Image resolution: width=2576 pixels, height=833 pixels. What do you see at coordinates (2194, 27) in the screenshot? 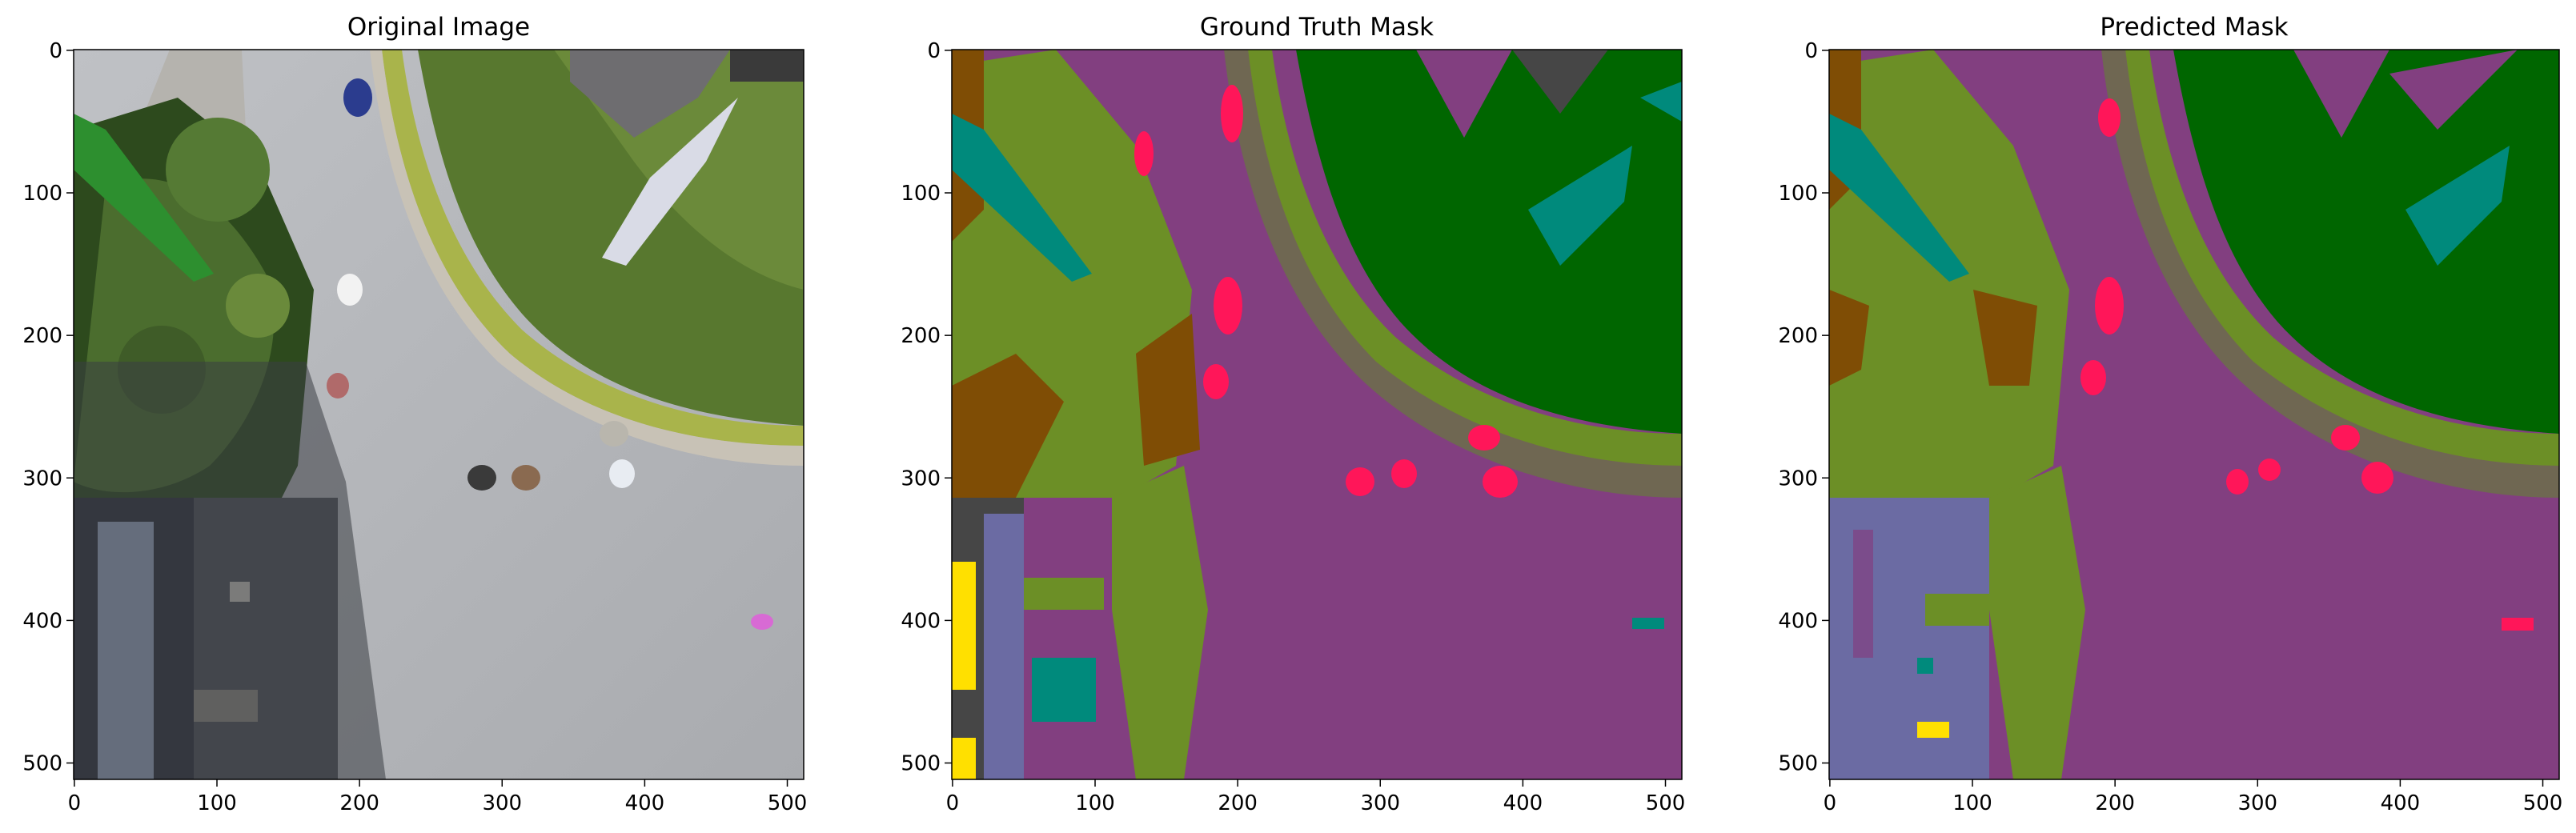
I see `panel-title-predicted: Predicted Mask` at bounding box center [2194, 27].